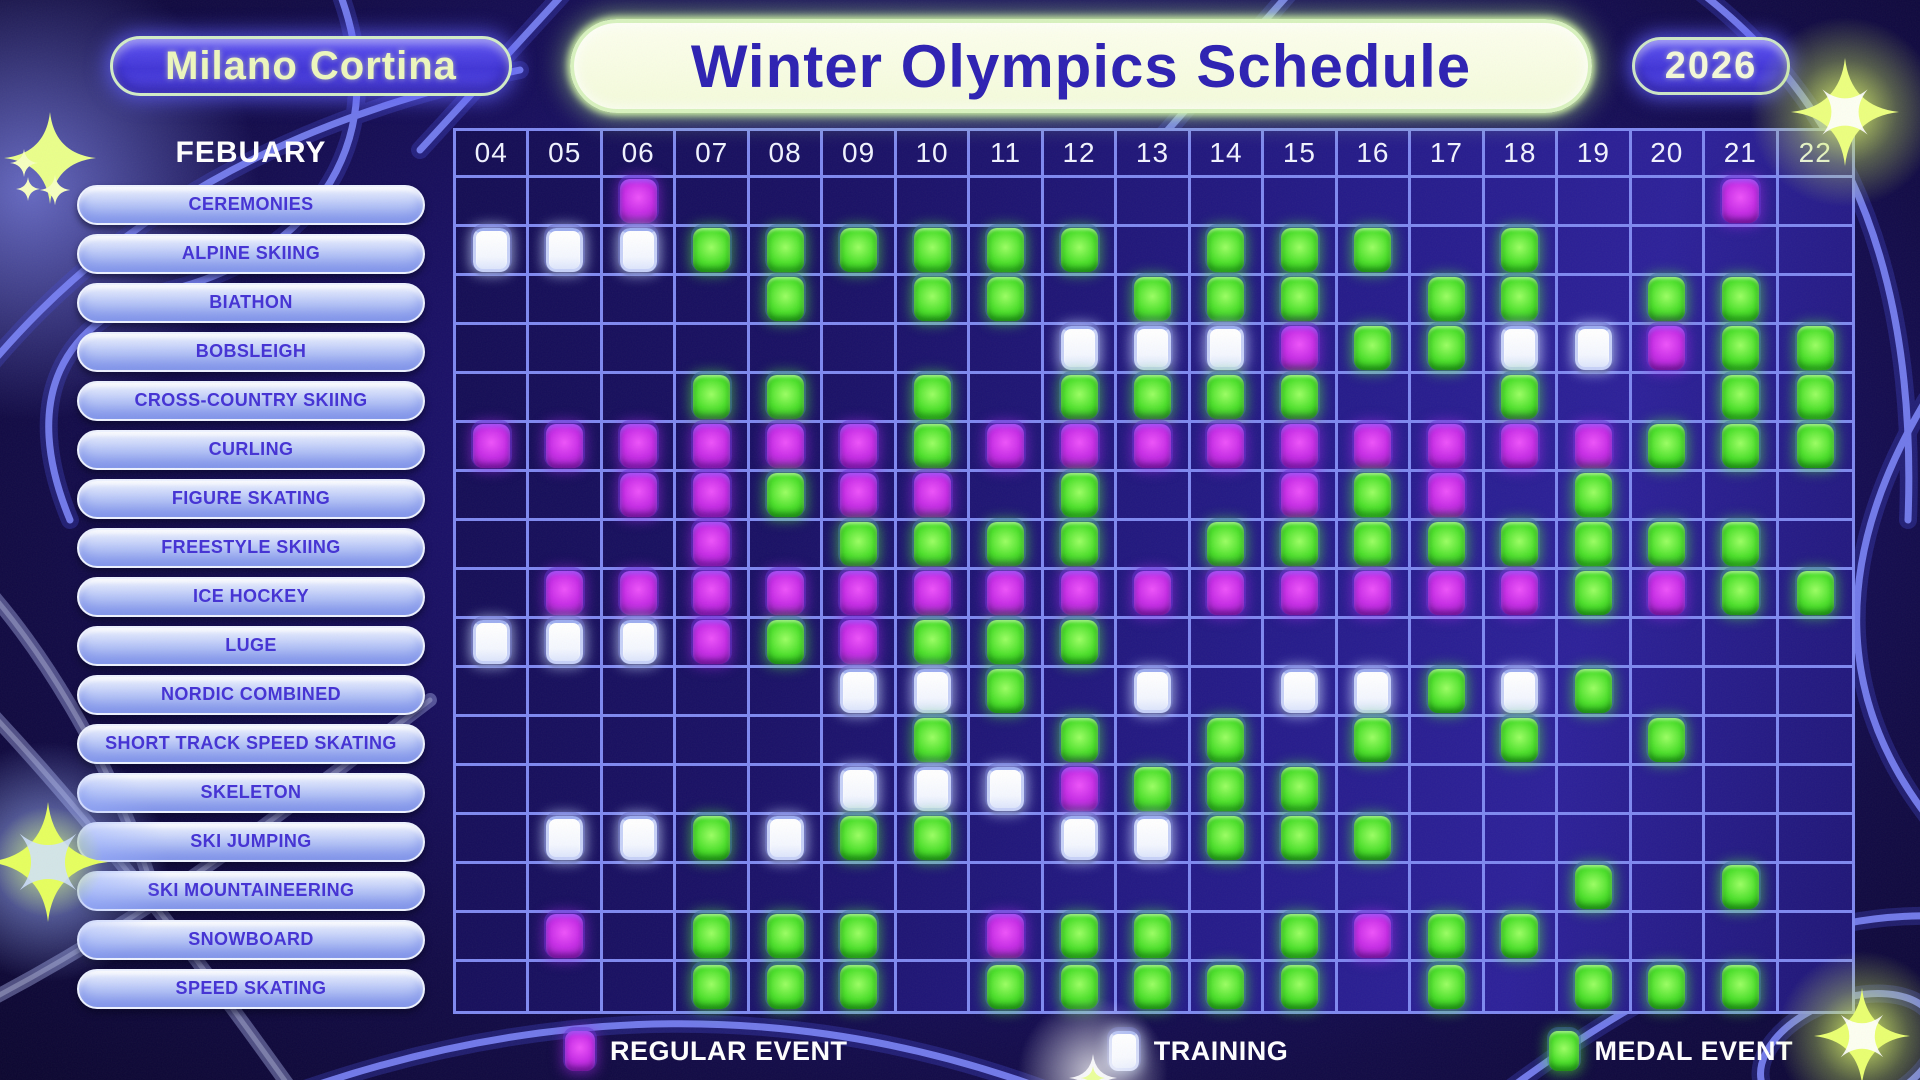 The height and width of the screenshot is (1080, 1920). What do you see at coordinates (1815, 154) in the screenshot?
I see `date-header-22: 22` at bounding box center [1815, 154].